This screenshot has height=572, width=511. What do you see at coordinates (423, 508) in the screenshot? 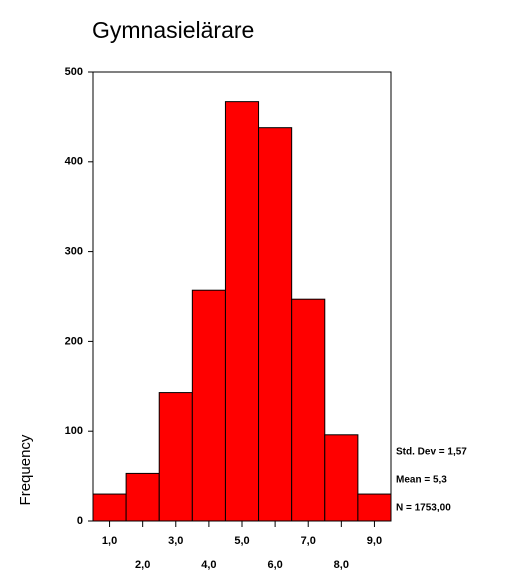
I see `annotation: N = 1753,00` at bounding box center [423, 508].